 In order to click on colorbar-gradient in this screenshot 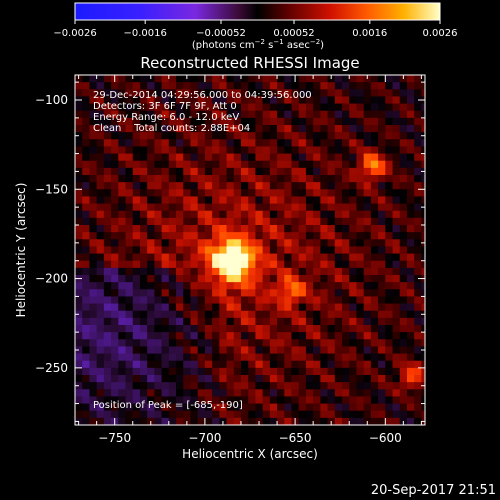, I will do `click(257, 11)`.